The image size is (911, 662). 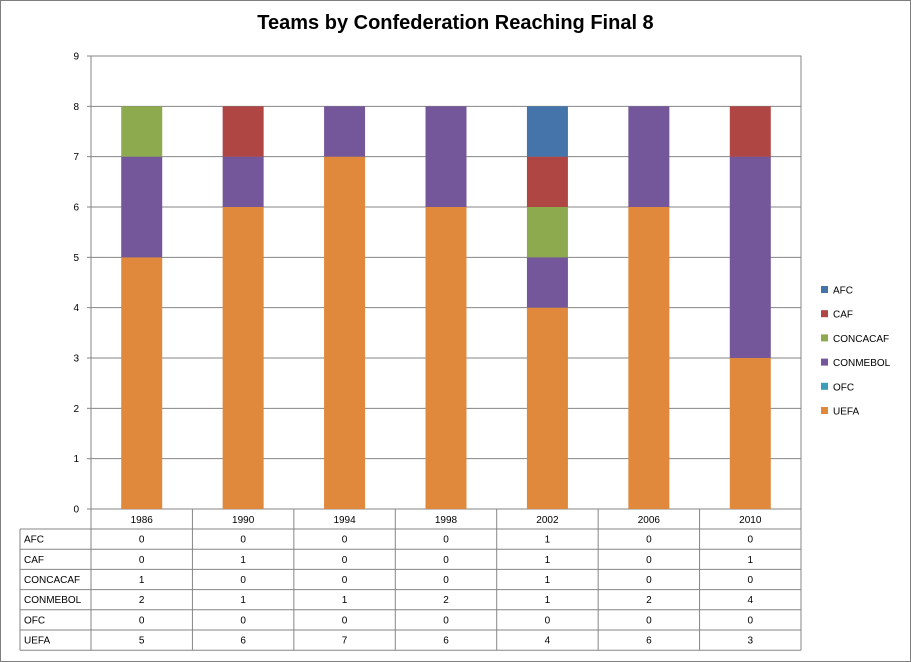 What do you see at coordinates (843, 315) in the screenshot?
I see `legend-label-caf: CAF` at bounding box center [843, 315].